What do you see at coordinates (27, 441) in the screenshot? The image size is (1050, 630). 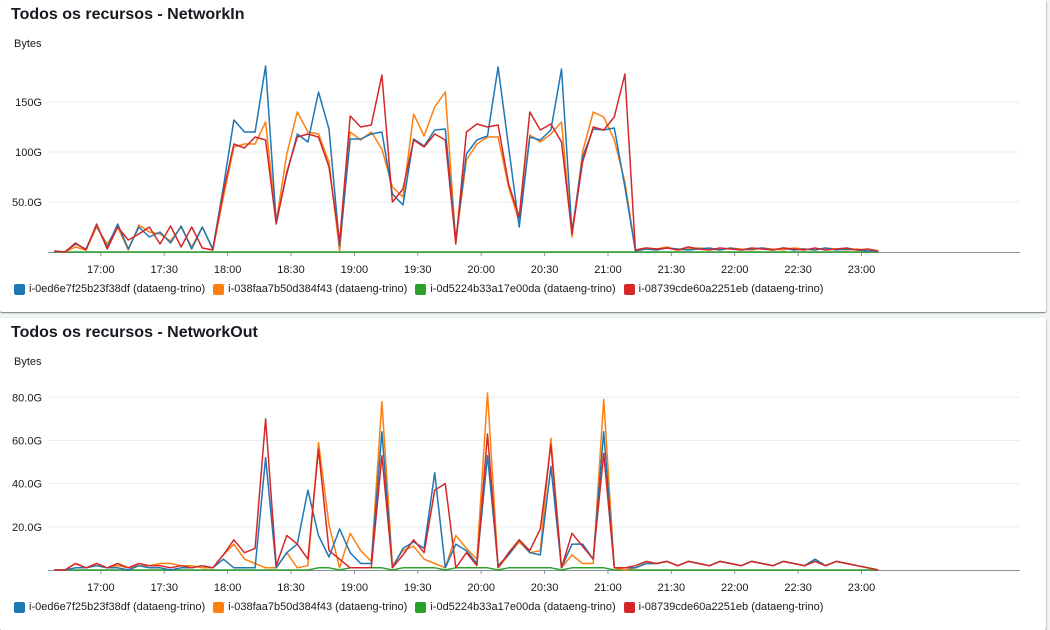 I see `y-tick-label: 60.0G` at bounding box center [27, 441].